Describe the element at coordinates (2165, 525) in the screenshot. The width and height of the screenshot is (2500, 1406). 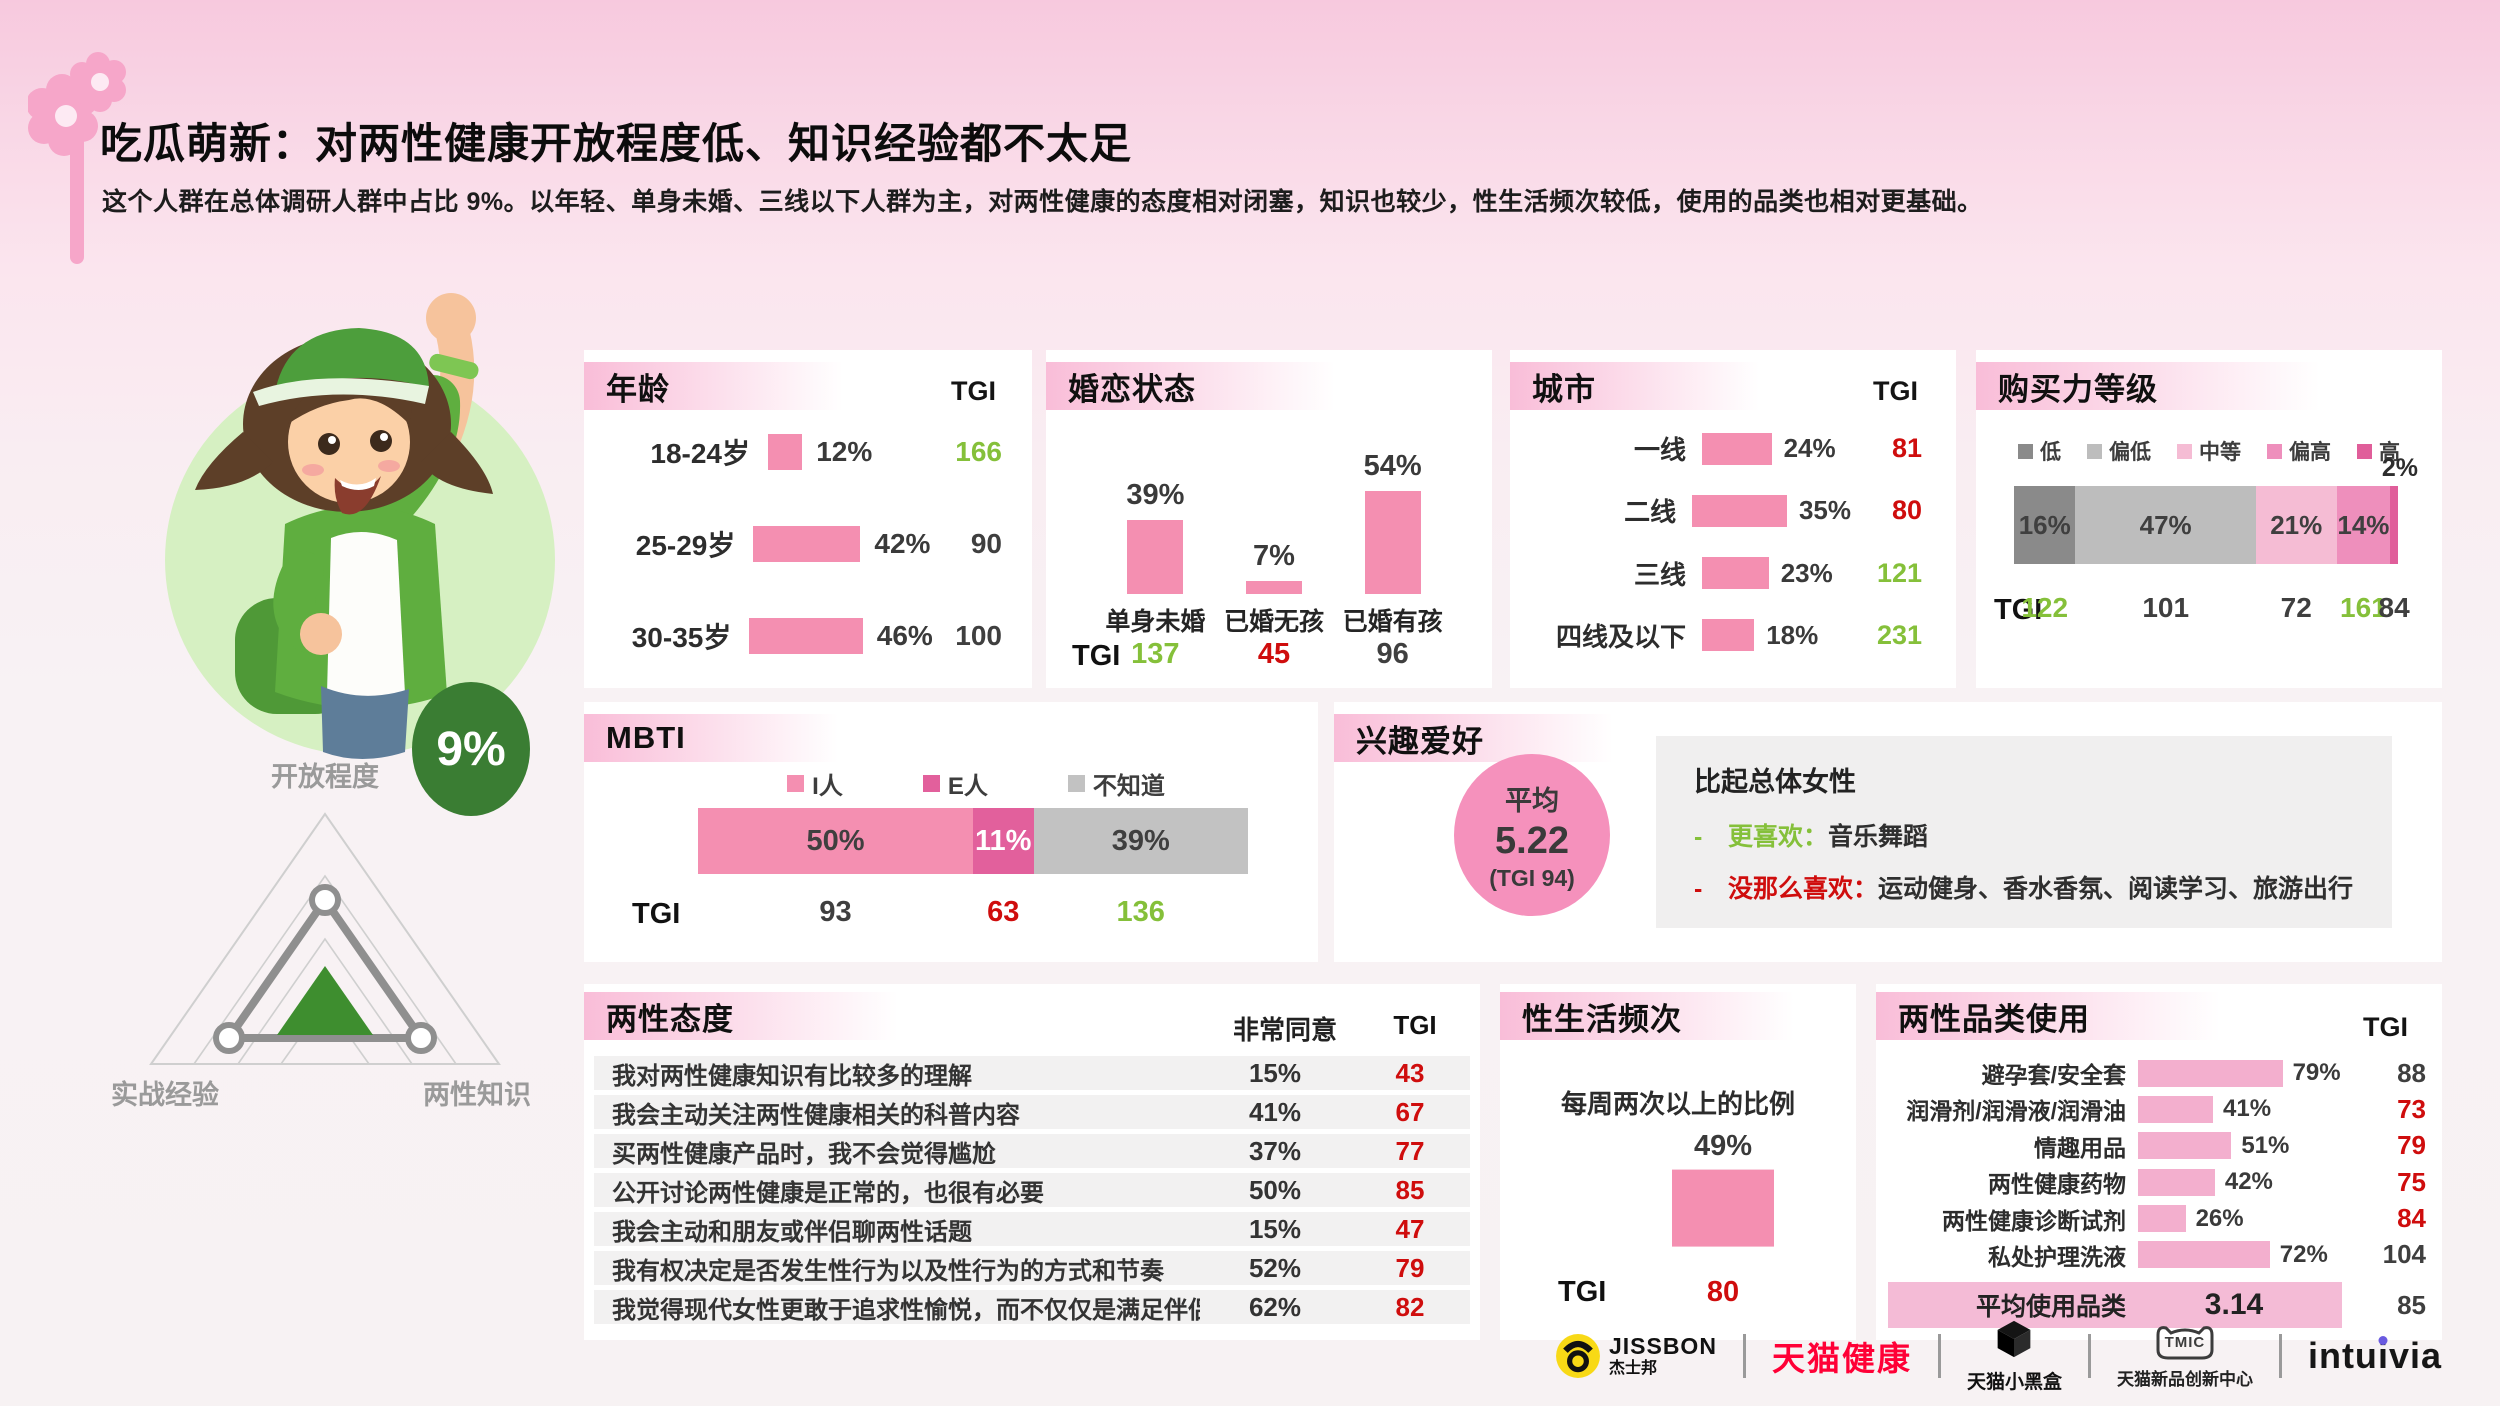
I see `power-segment: 47%` at that location.